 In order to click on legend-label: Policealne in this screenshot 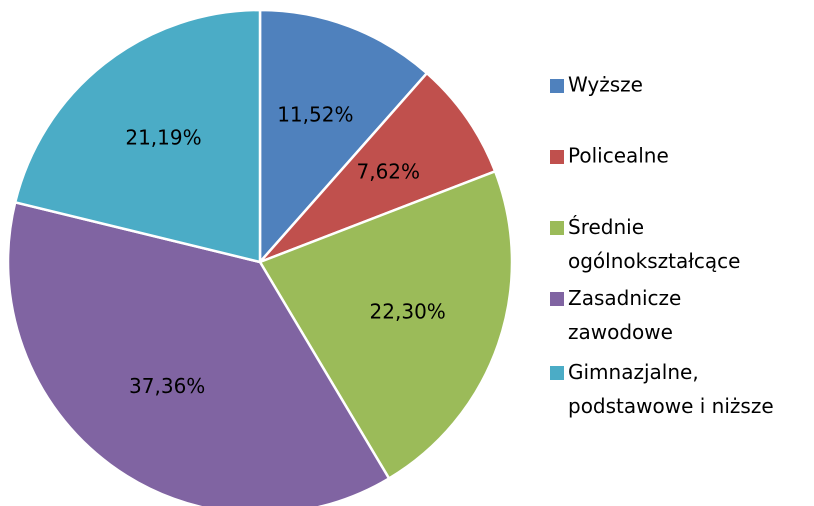, I will do `click(618, 156)`.